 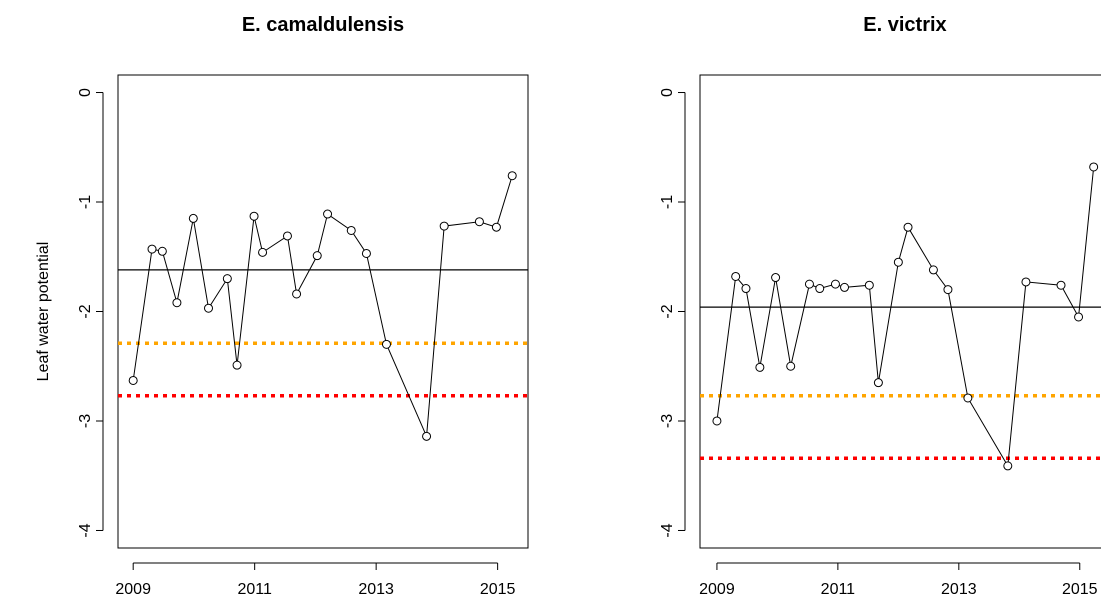 What do you see at coordinates (323, 25) in the screenshot?
I see `chart-title: E. camaldulensis` at bounding box center [323, 25].